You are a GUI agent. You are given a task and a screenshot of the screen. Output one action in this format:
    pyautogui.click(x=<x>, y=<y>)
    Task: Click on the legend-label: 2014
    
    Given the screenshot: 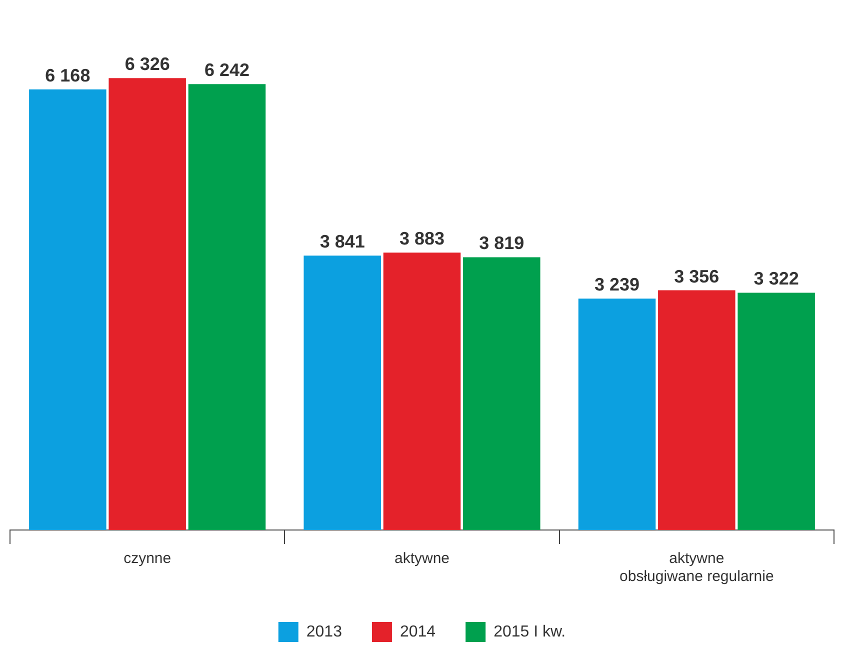 What is the action you would take?
    pyautogui.click(x=418, y=631)
    